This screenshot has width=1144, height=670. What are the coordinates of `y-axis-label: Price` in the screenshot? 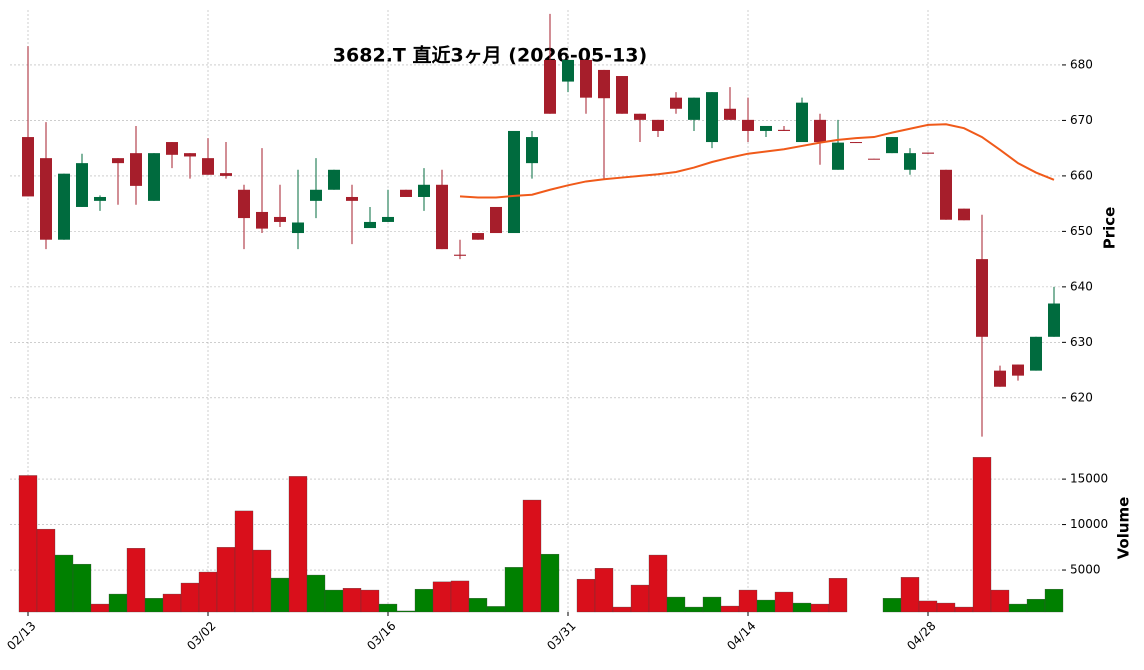 It's located at (1110, 228).